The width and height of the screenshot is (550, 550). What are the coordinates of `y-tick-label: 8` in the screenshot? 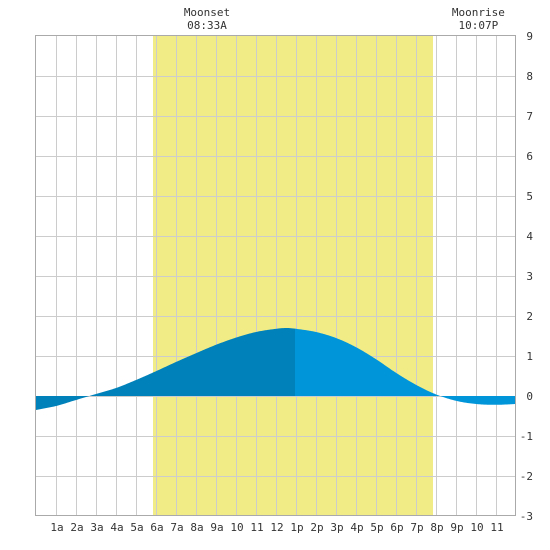 It's located at (529, 76).